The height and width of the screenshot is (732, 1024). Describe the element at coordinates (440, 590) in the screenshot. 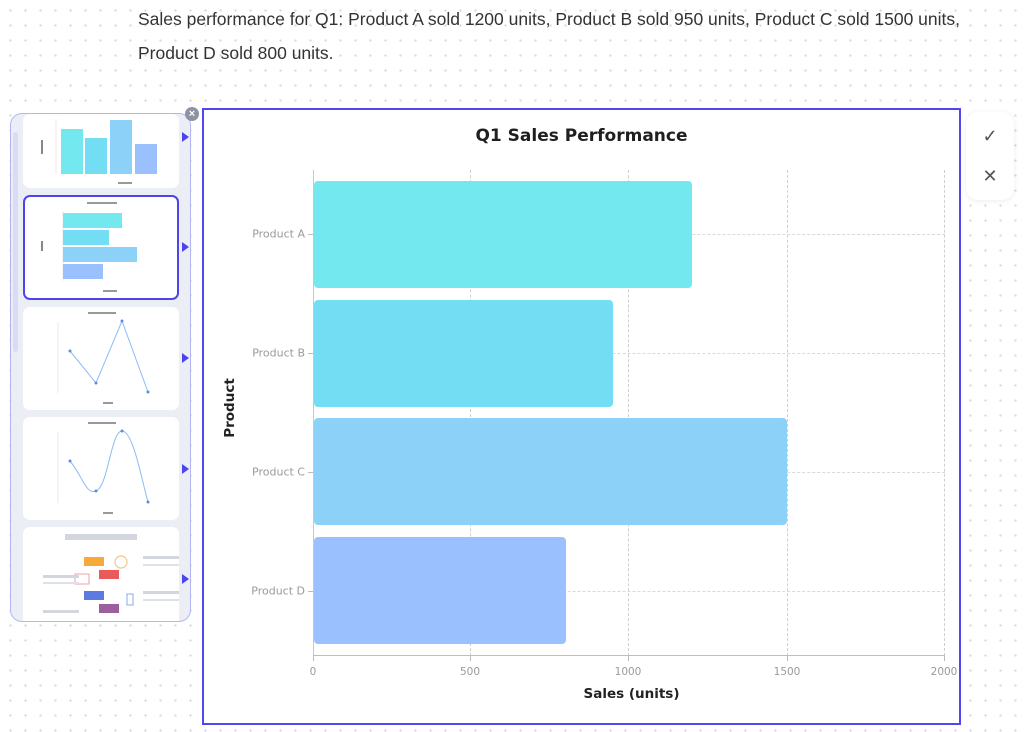

I see `bar-product-d` at that location.